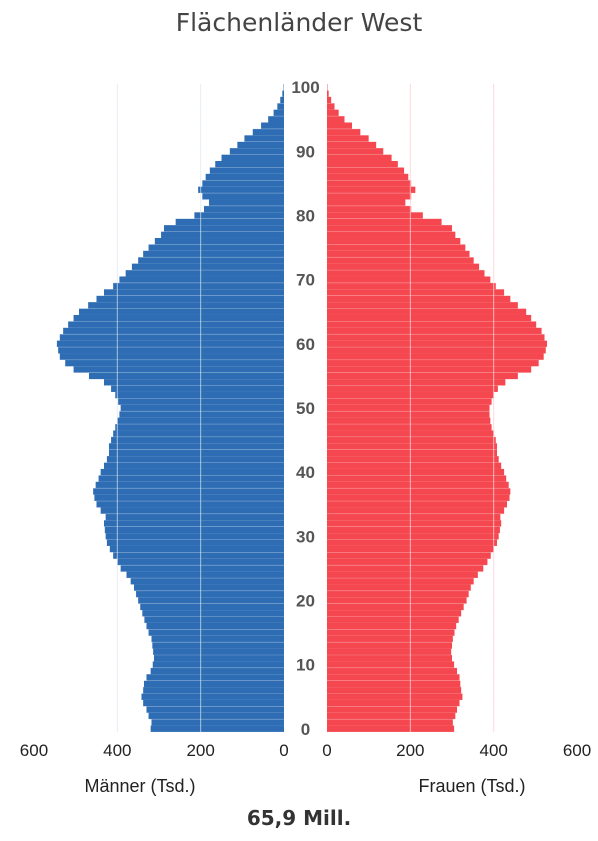  Describe the element at coordinates (299, 22) in the screenshot. I see `chart-title: Flächenländer West` at that location.